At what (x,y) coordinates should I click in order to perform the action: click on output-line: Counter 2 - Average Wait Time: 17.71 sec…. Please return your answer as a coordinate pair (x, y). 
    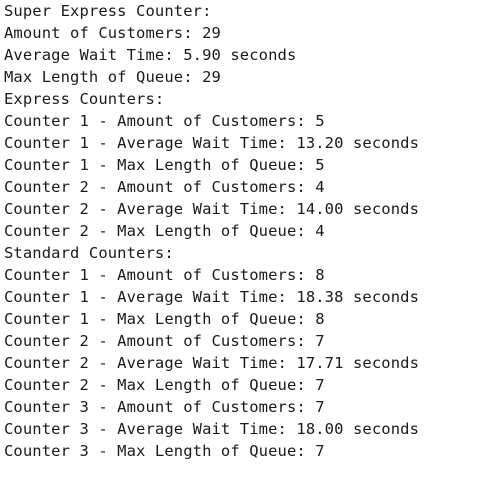
    Looking at the image, I should click on (211, 363).